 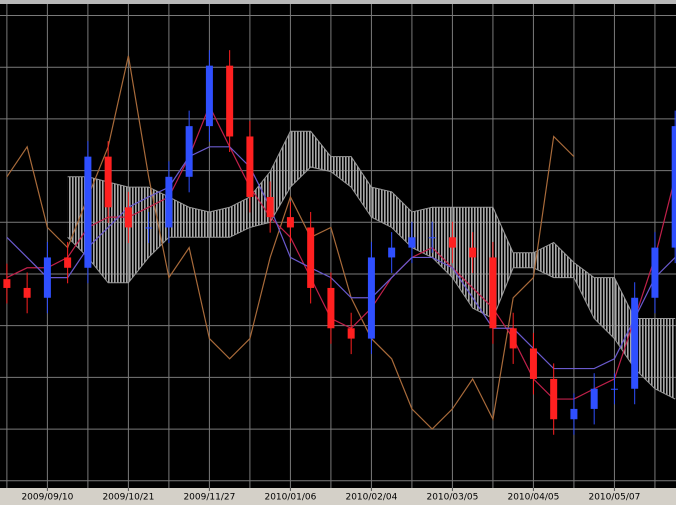 I want to click on x-tick-label: 2010/05/07, so click(x=614, y=498).